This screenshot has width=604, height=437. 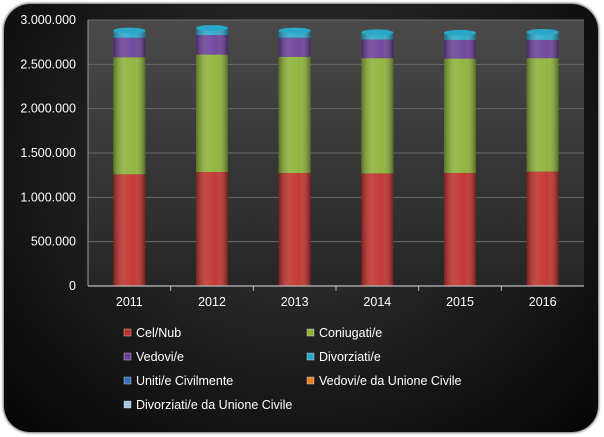 I want to click on x-tick-label: 2011, so click(x=129, y=302).